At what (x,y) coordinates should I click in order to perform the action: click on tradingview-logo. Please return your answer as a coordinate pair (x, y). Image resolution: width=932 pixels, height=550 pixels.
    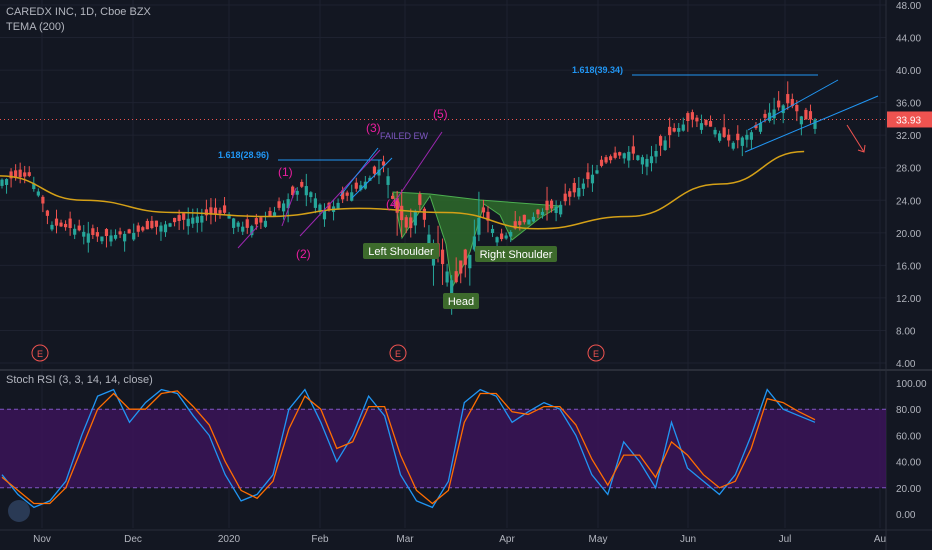
    Looking at the image, I should click on (19, 511).